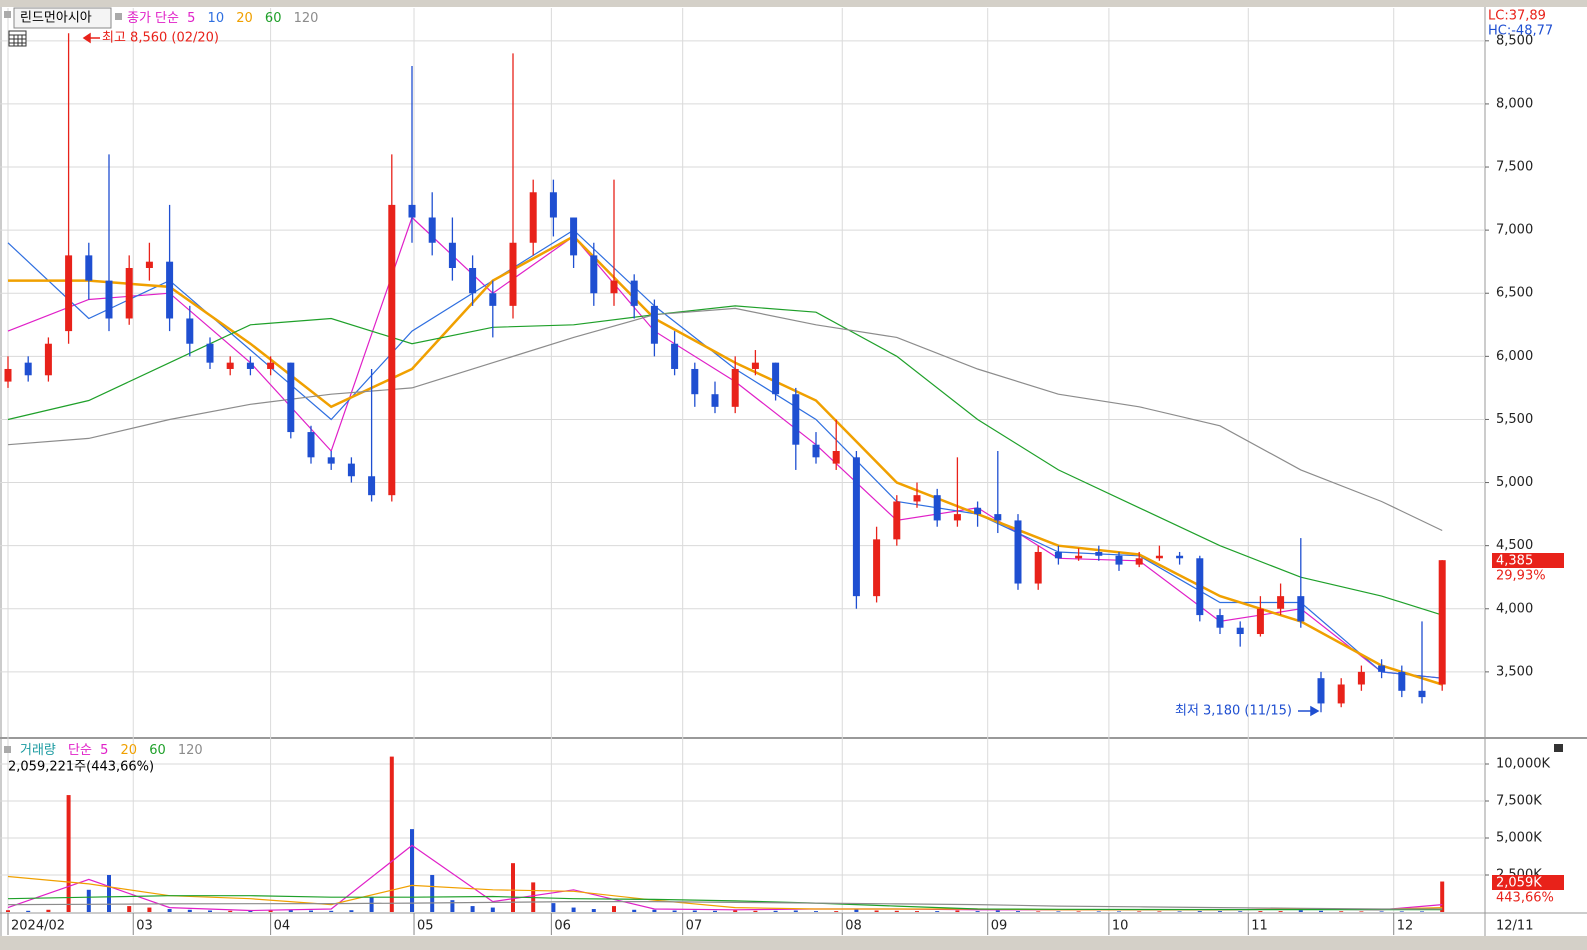 The width and height of the screenshot is (1587, 950). Describe the element at coordinates (144, 926) in the screenshot. I see `x-tick-label: 03` at that location.